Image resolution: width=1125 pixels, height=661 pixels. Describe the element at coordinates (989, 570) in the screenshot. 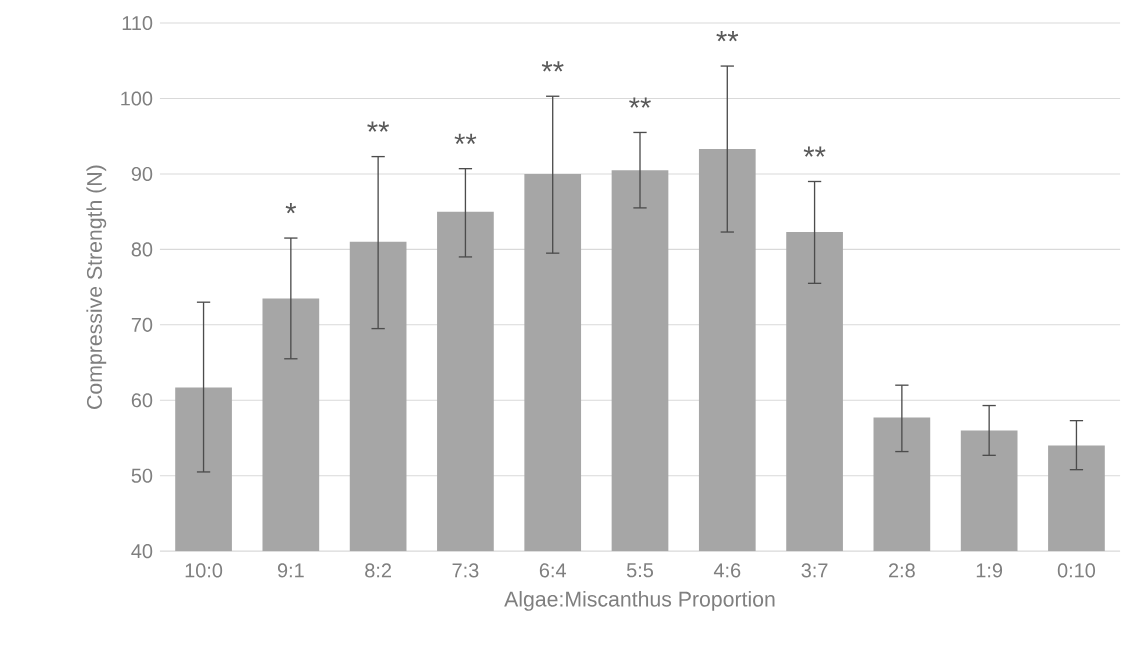

I see `x-tick-label: 1:9` at that location.